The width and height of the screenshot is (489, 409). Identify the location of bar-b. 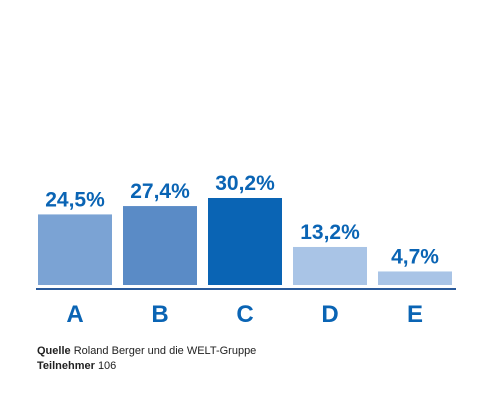
(160, 245).